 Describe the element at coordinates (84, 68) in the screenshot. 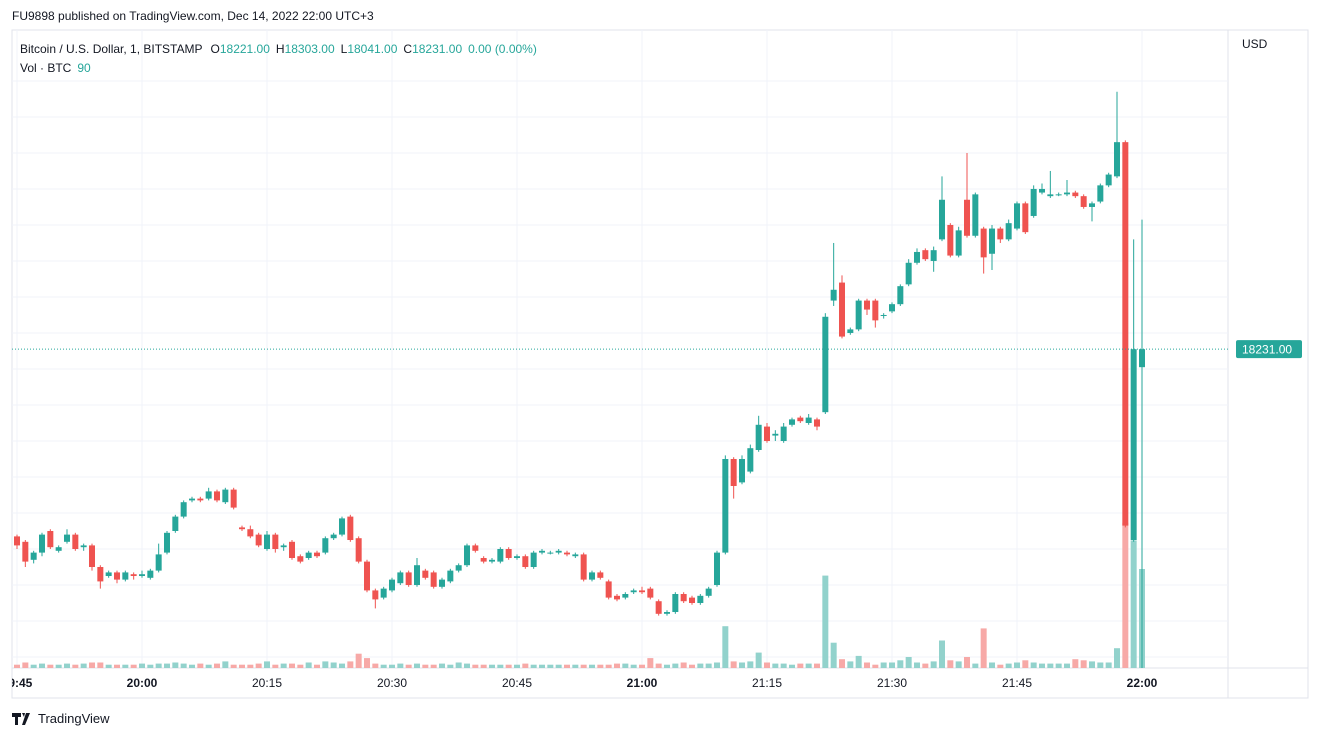

I see `volume-value: 90` at that location.